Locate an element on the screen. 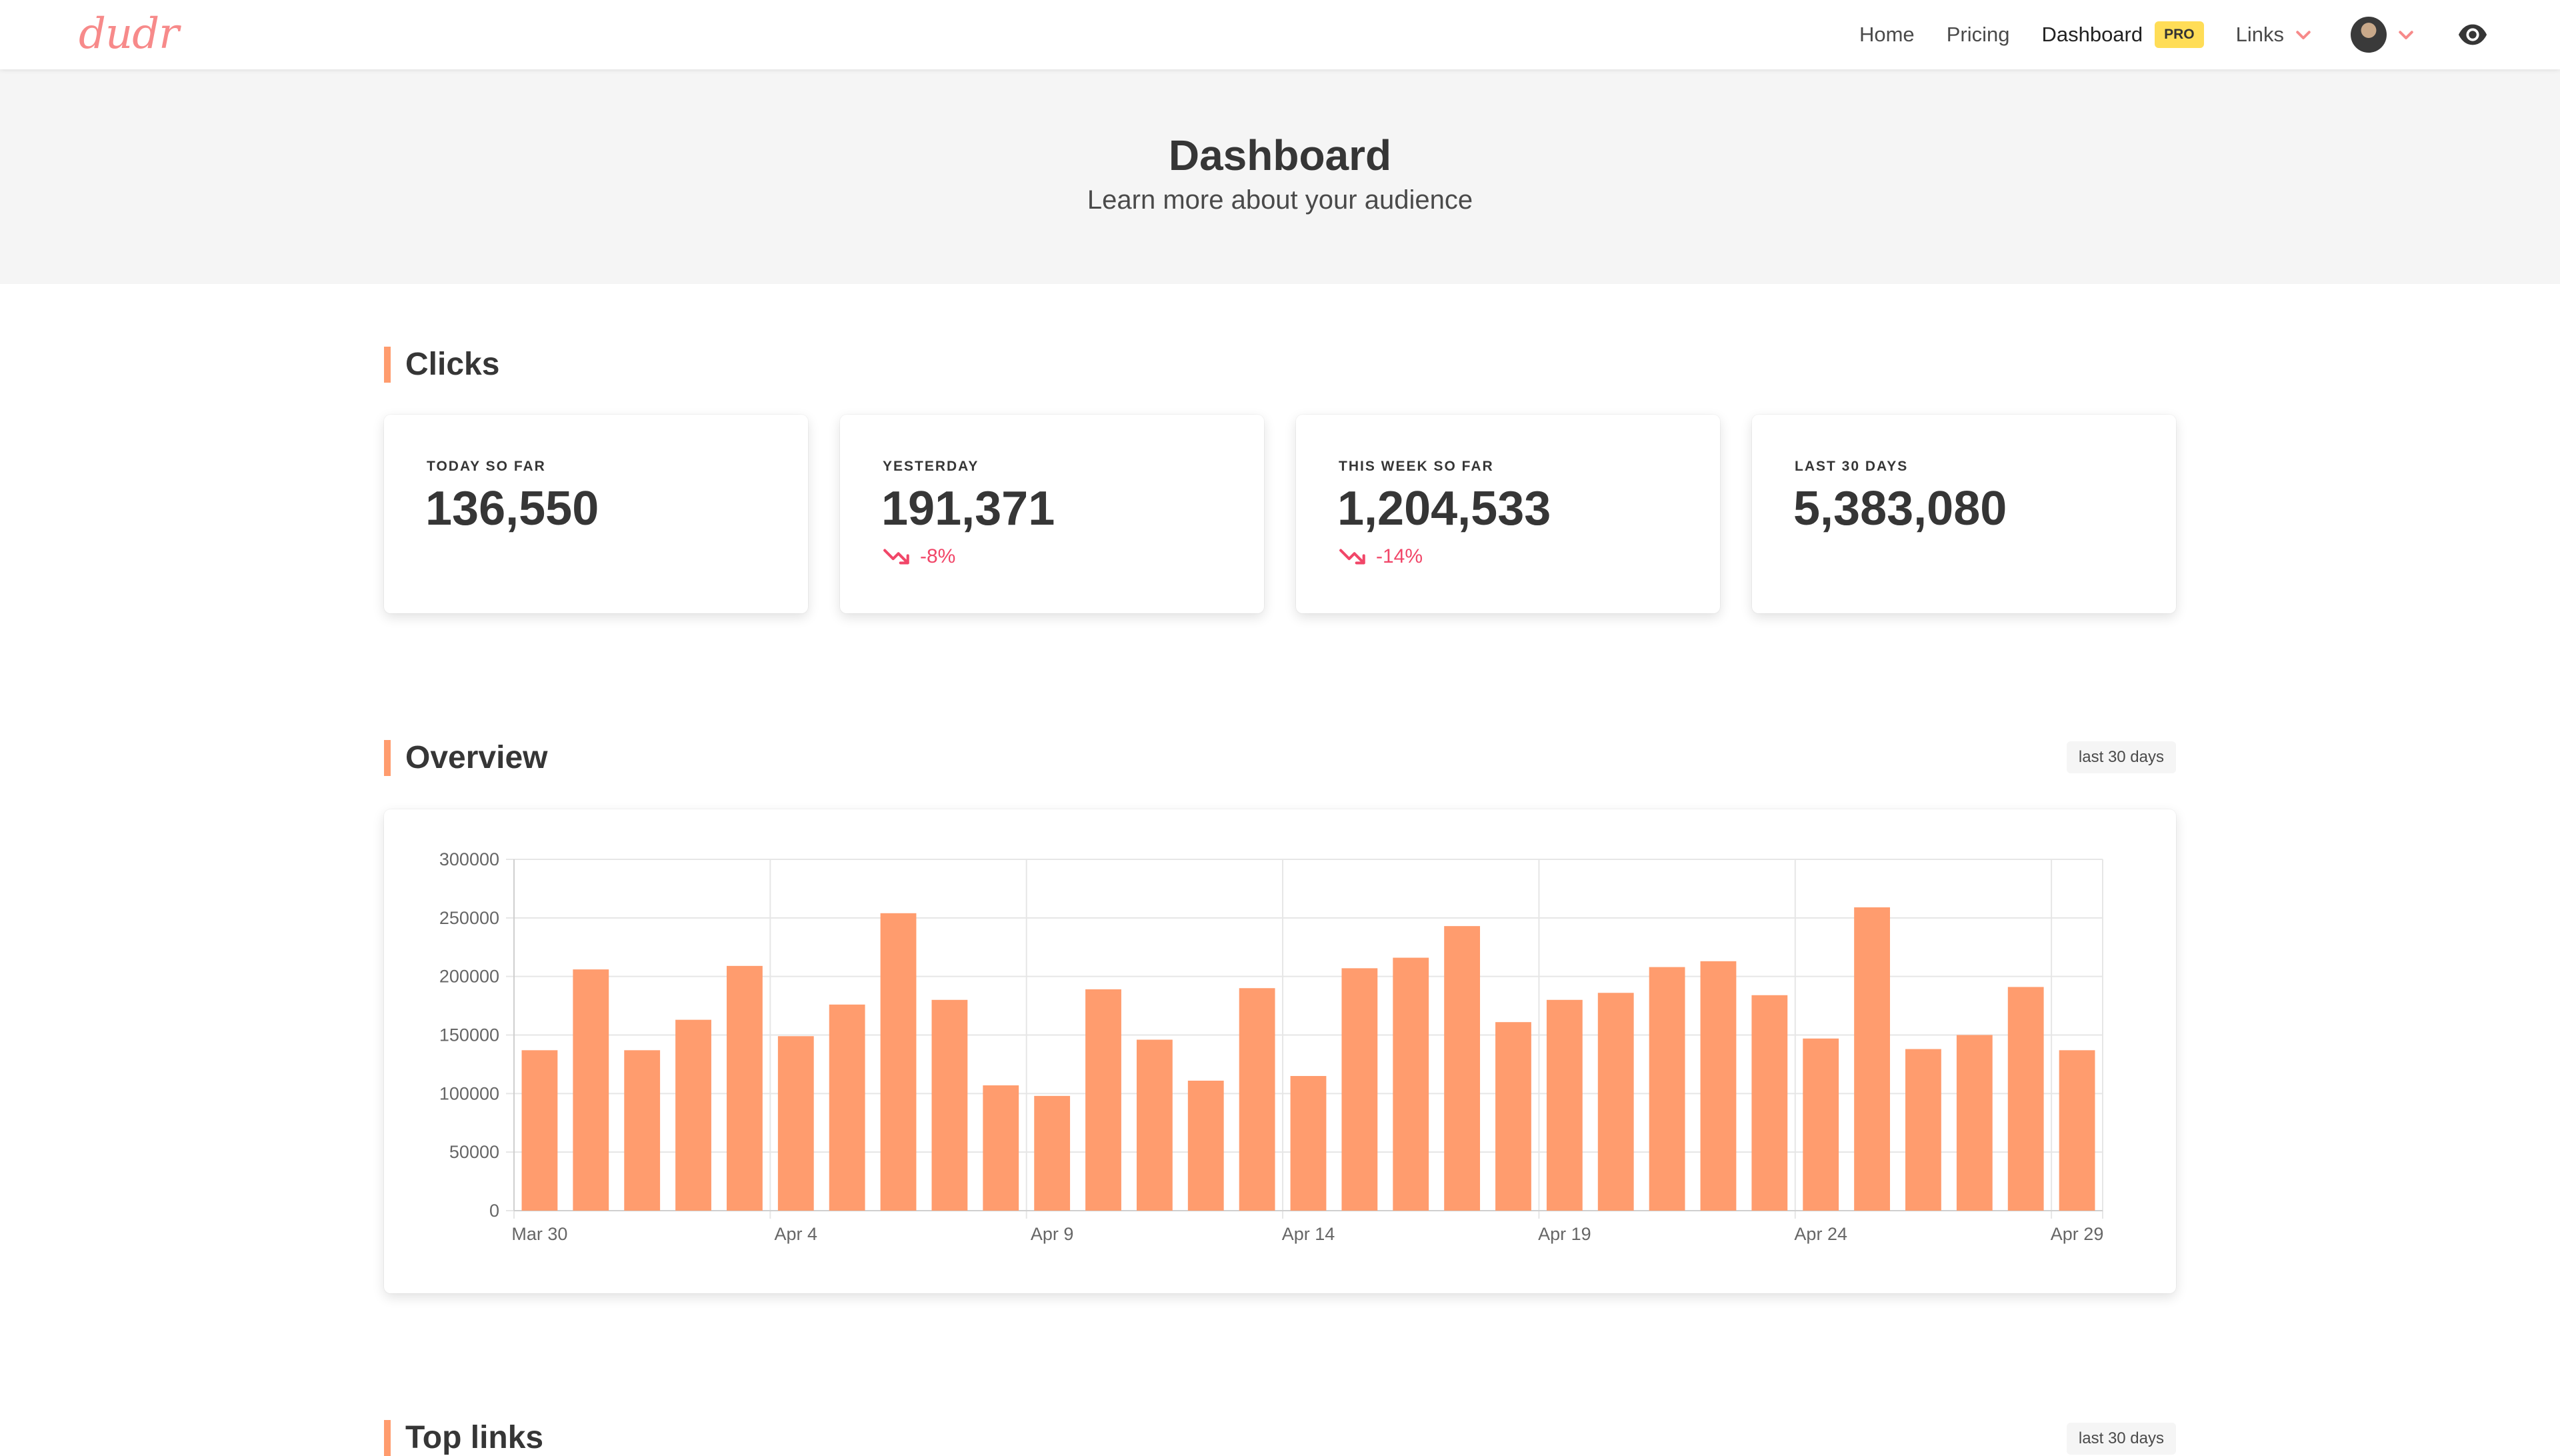 The image size is (2560, 1456). hero-banner: Dashboard Learn more about your audience is located at coordinates (1280, 176).